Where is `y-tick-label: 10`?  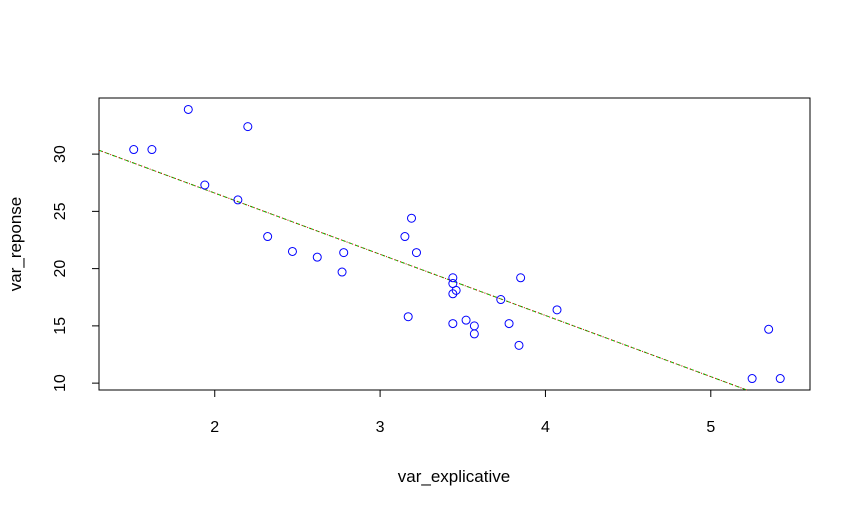 y-tick-label: 10 is located at coordinates (60, 383).